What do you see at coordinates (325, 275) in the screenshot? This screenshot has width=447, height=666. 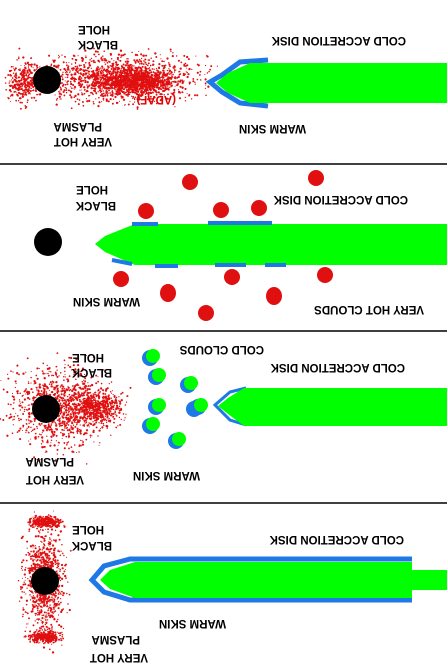 I see `hot-cloud` at bounding box center [325, 275].